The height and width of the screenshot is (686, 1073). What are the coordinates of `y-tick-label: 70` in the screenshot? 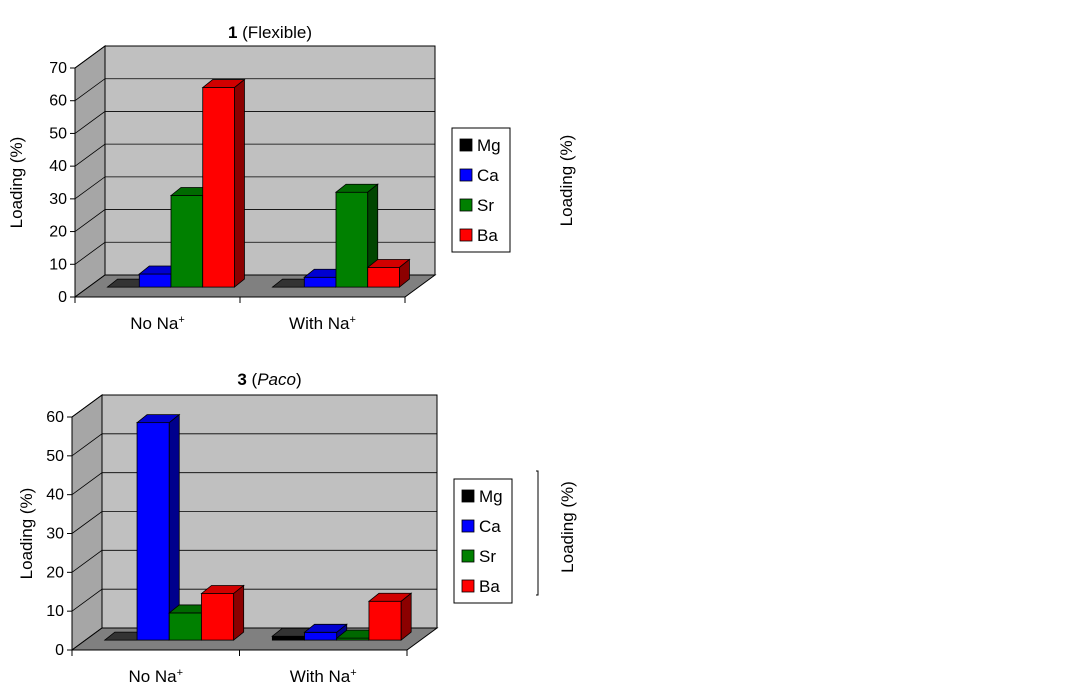 It's located at (58, 68).